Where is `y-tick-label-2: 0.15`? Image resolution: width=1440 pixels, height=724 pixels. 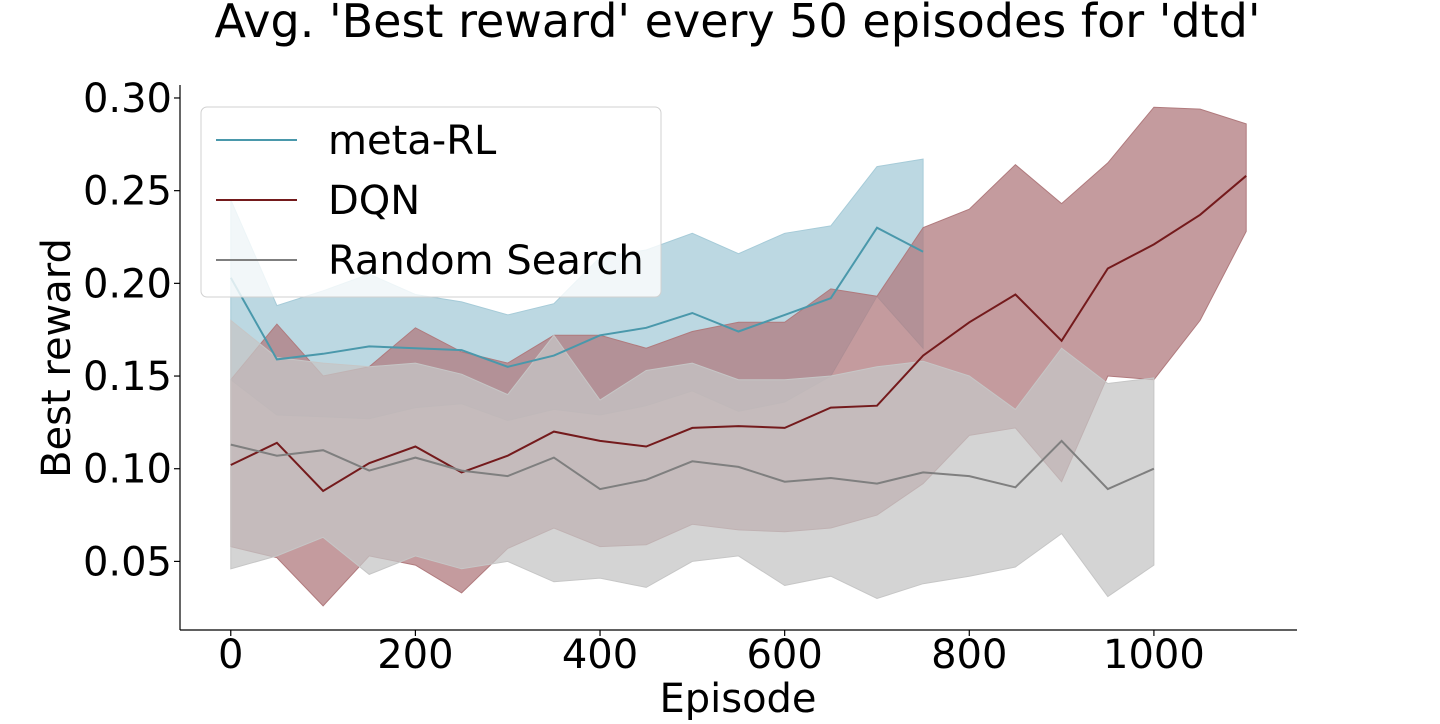 y-tick-label-2: 0.15 is located at coordinates (127, 377).